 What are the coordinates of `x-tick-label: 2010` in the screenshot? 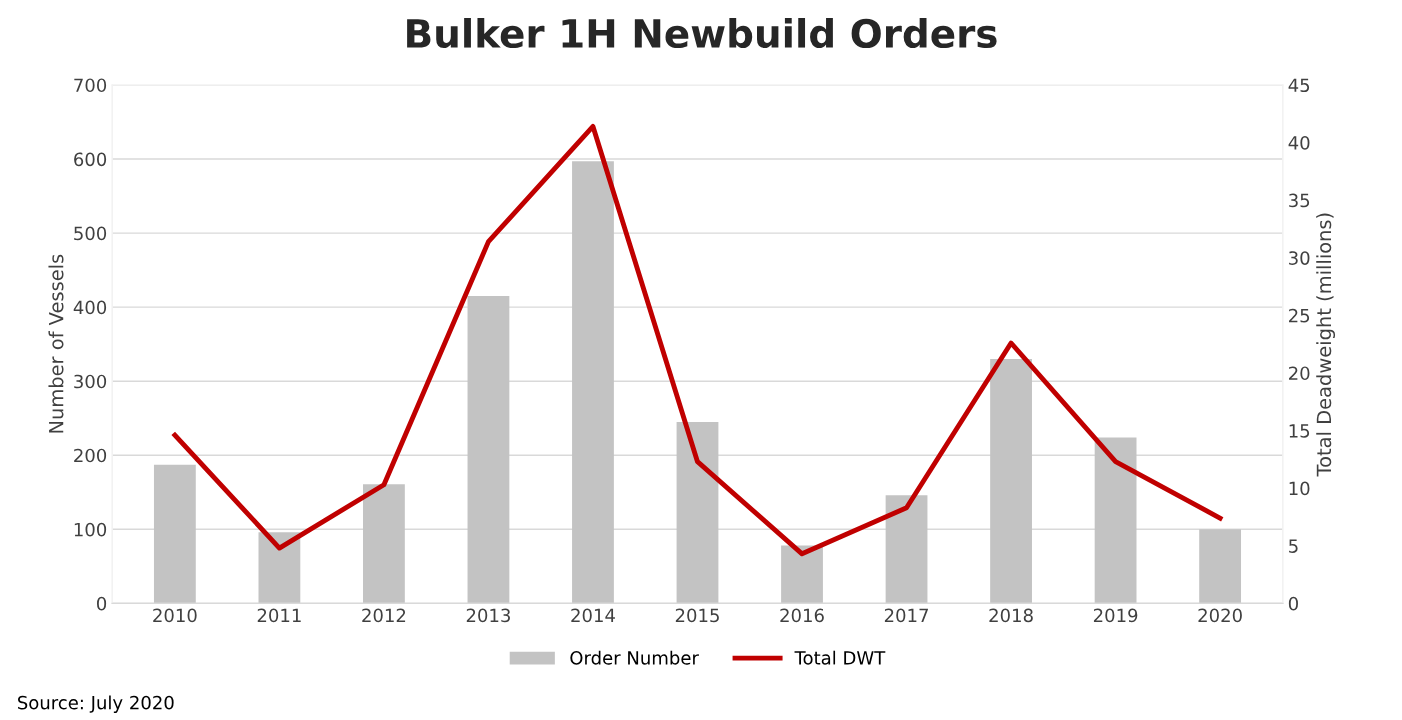 It's located at (175, 615).